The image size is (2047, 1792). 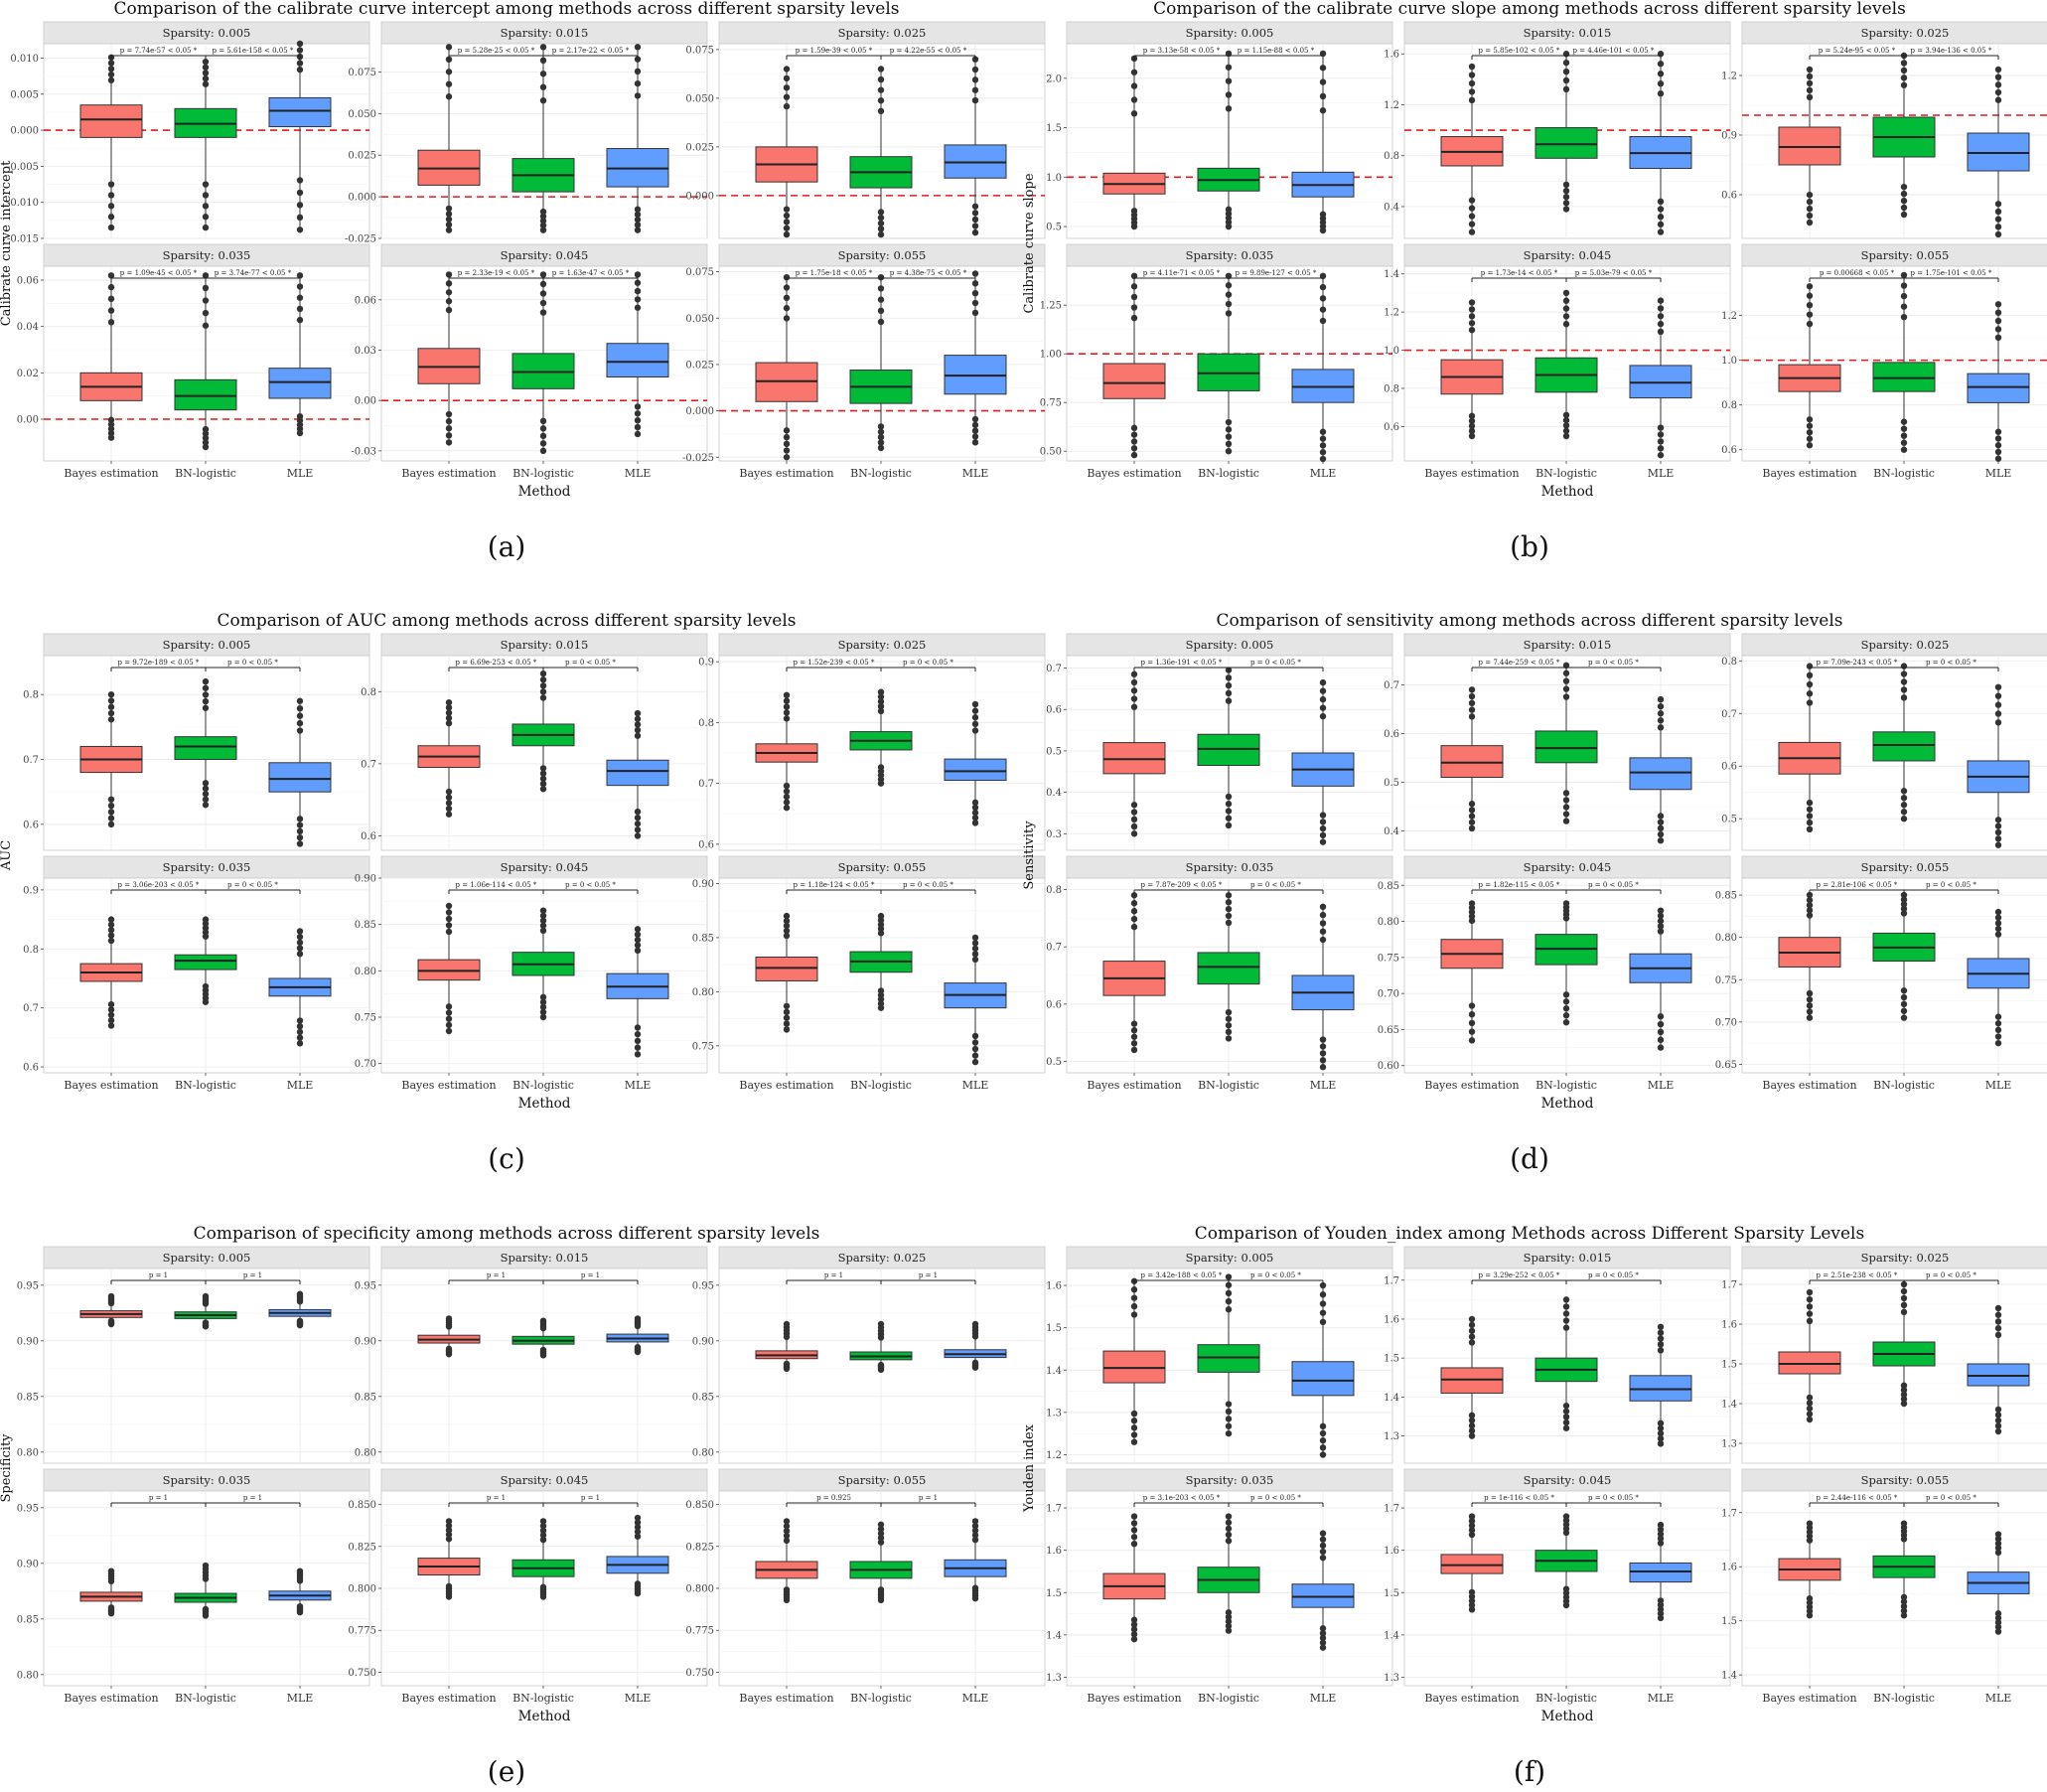 What do you see at coordinates (1905, 867) in the screenshot?
I see `facet-strip-label: Sparsity: 0.055` at bounding box center [1905, 867].